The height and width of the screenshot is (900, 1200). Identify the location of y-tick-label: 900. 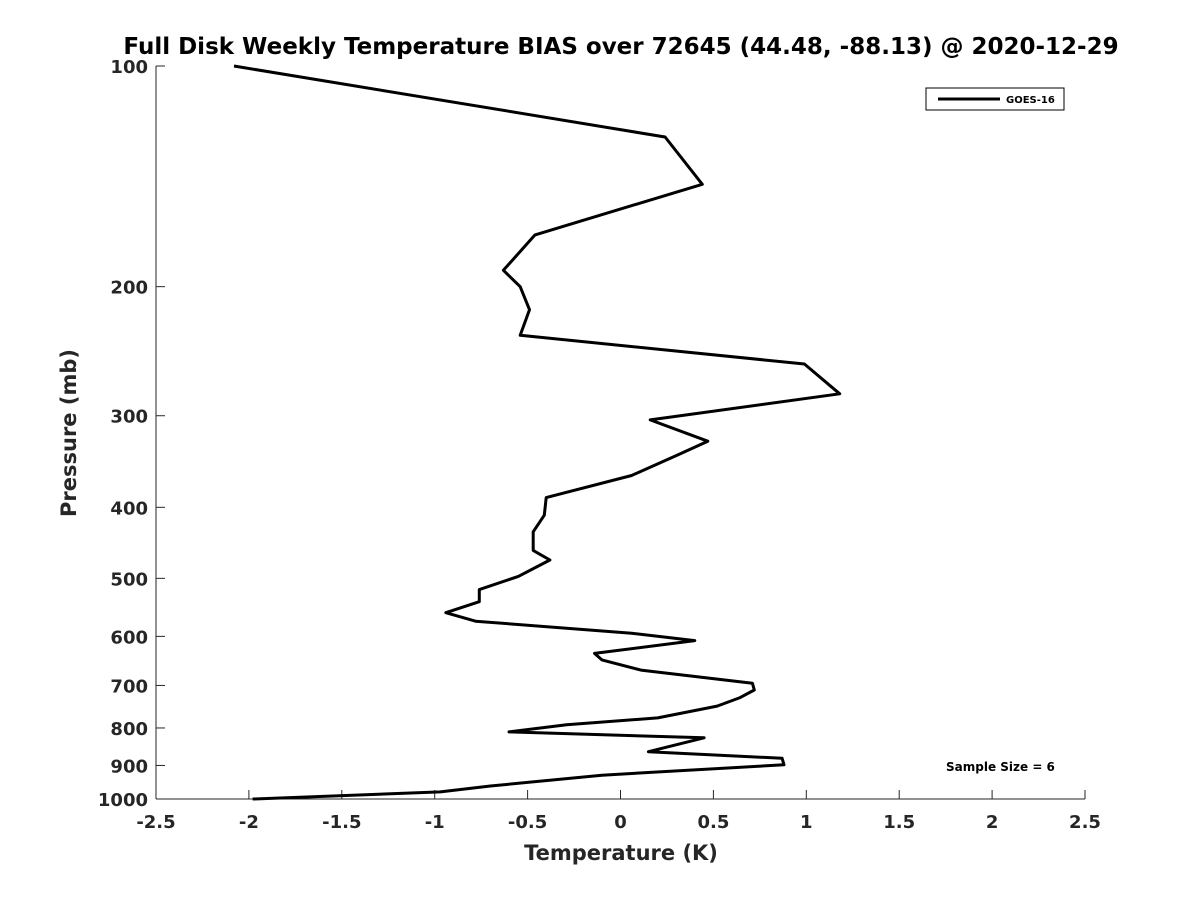
(129, 766).